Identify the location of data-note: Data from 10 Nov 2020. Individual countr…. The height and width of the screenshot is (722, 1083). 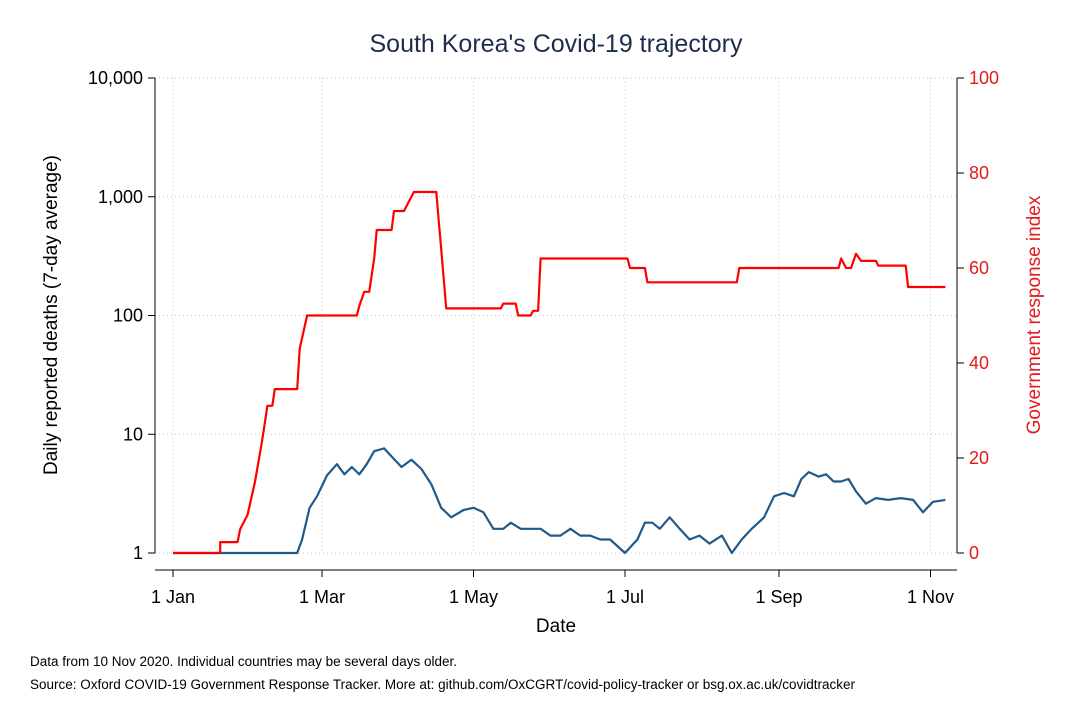
(243, 661).